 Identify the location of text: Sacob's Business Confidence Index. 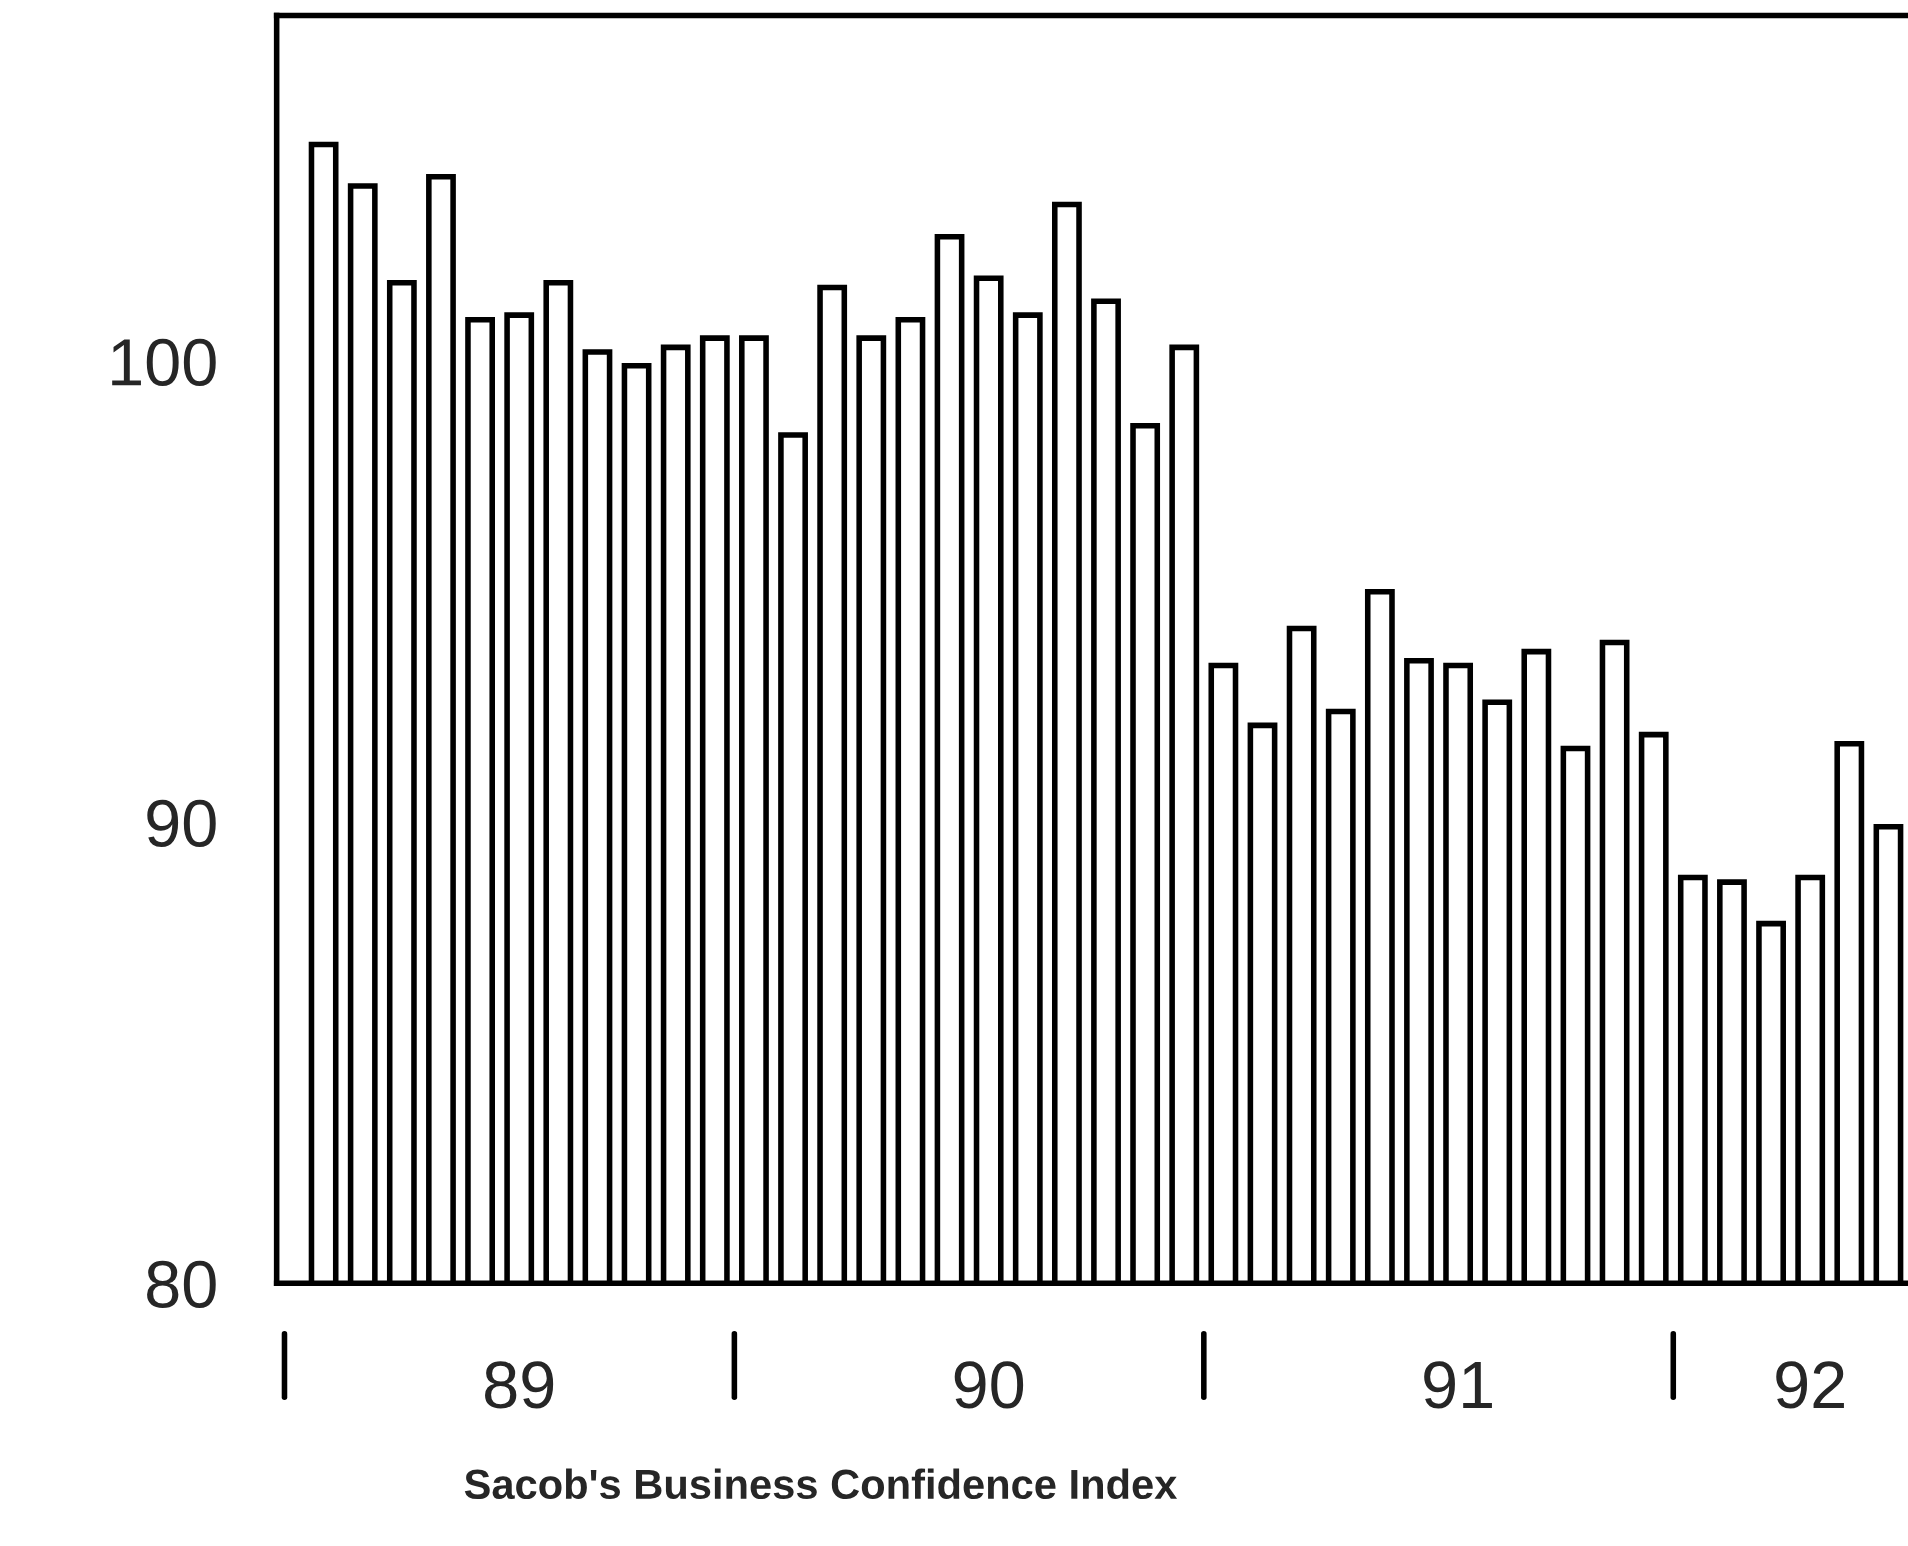
(821, 1484).